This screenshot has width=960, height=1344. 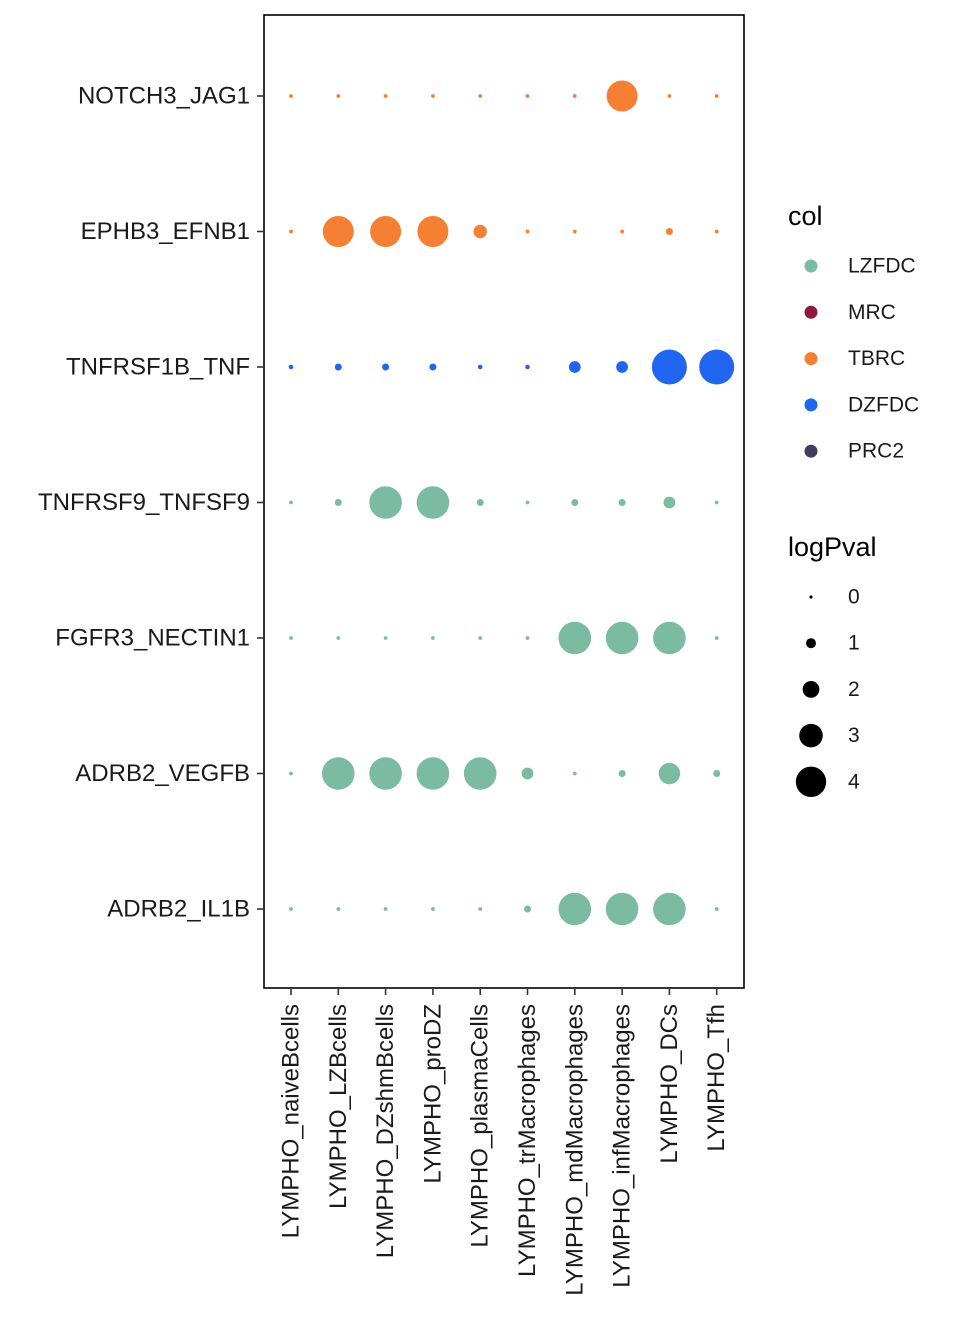 What do you see at coordinates (832, 547) in the screenshot?
I see `legend-size-title: logPval` at bounding box center [832, 547].